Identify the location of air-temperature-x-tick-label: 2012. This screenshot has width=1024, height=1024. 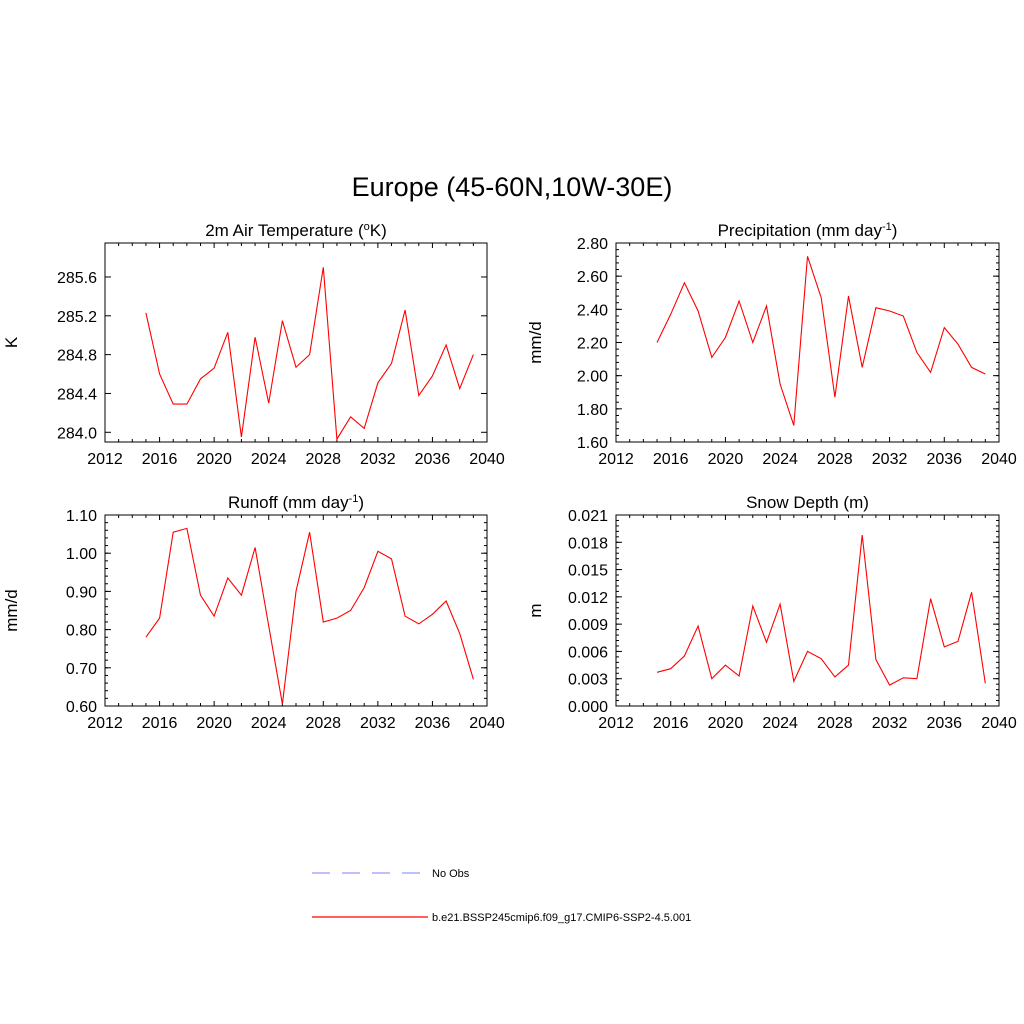
(105, 459).